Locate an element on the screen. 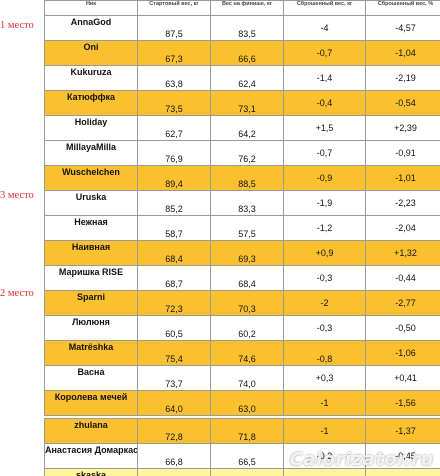 This screenshot has width=440, height=476. header-lost-pct: Сброшенный вес, % is located at coordinates (402, 8).